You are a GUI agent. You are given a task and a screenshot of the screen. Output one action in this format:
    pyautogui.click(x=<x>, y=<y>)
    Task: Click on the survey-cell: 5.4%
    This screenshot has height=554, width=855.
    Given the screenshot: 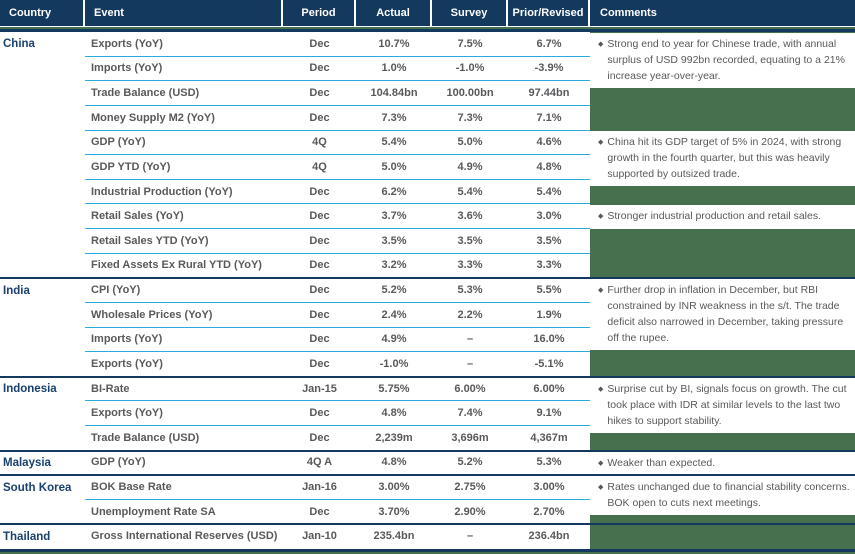 What is the action you would take?
    pyautogui.click(x=470, y=191)
    